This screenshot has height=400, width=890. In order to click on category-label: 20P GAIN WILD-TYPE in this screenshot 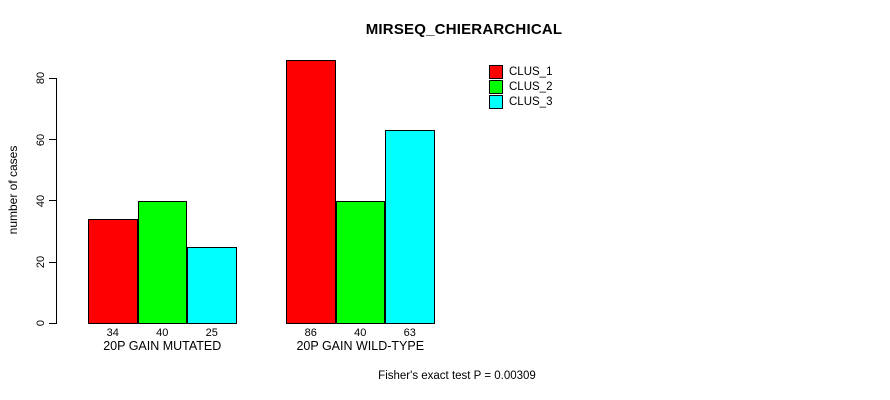, I will do `click(360, 346)`.